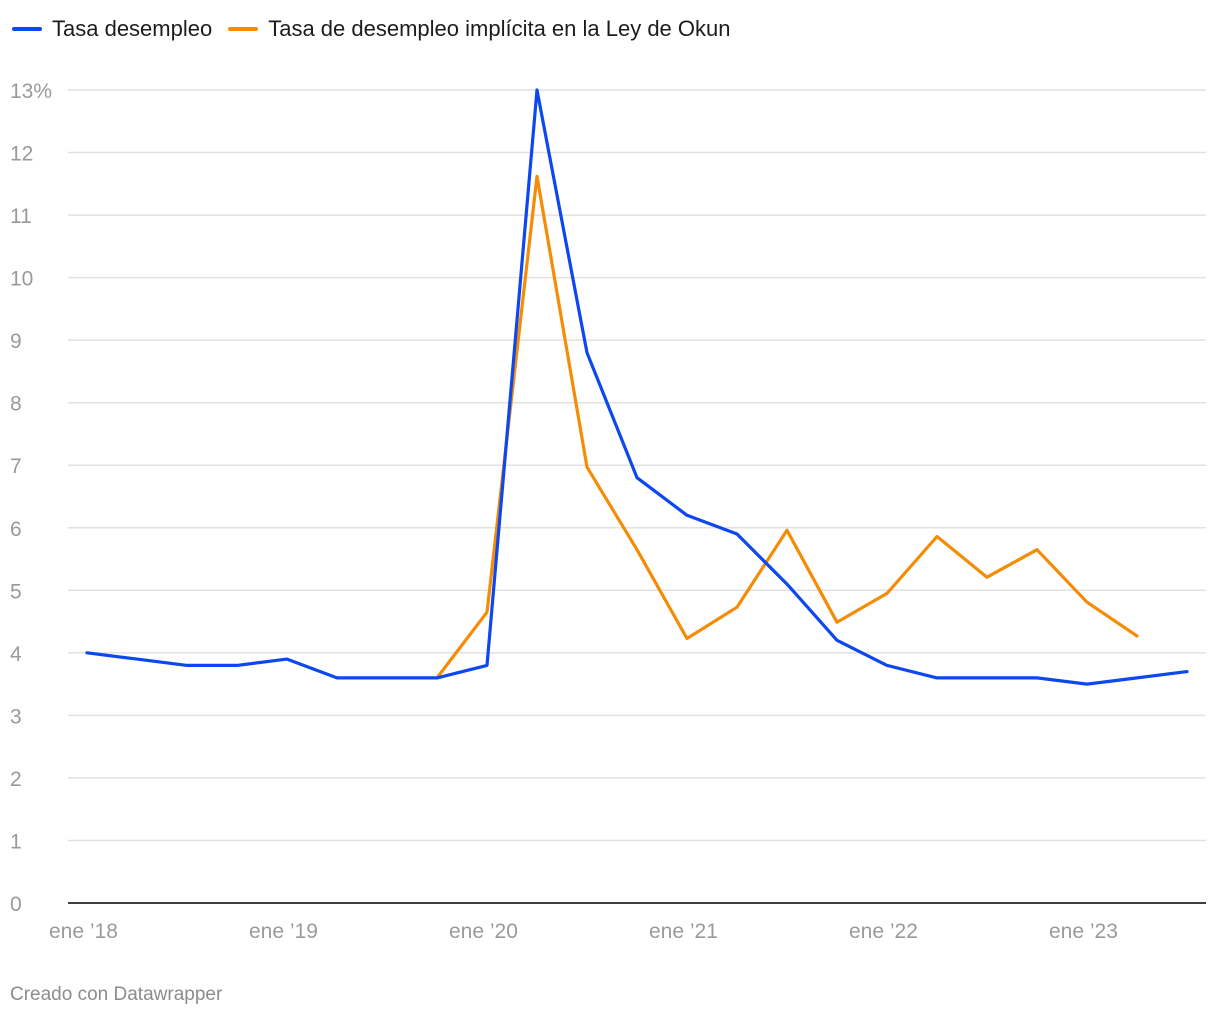 This screenshot has height=1020, width=1220. Describe the element at coordinates (483, 931) in the screenshot. I see `x-tick-label-2020-01: ene ’20` at that location.